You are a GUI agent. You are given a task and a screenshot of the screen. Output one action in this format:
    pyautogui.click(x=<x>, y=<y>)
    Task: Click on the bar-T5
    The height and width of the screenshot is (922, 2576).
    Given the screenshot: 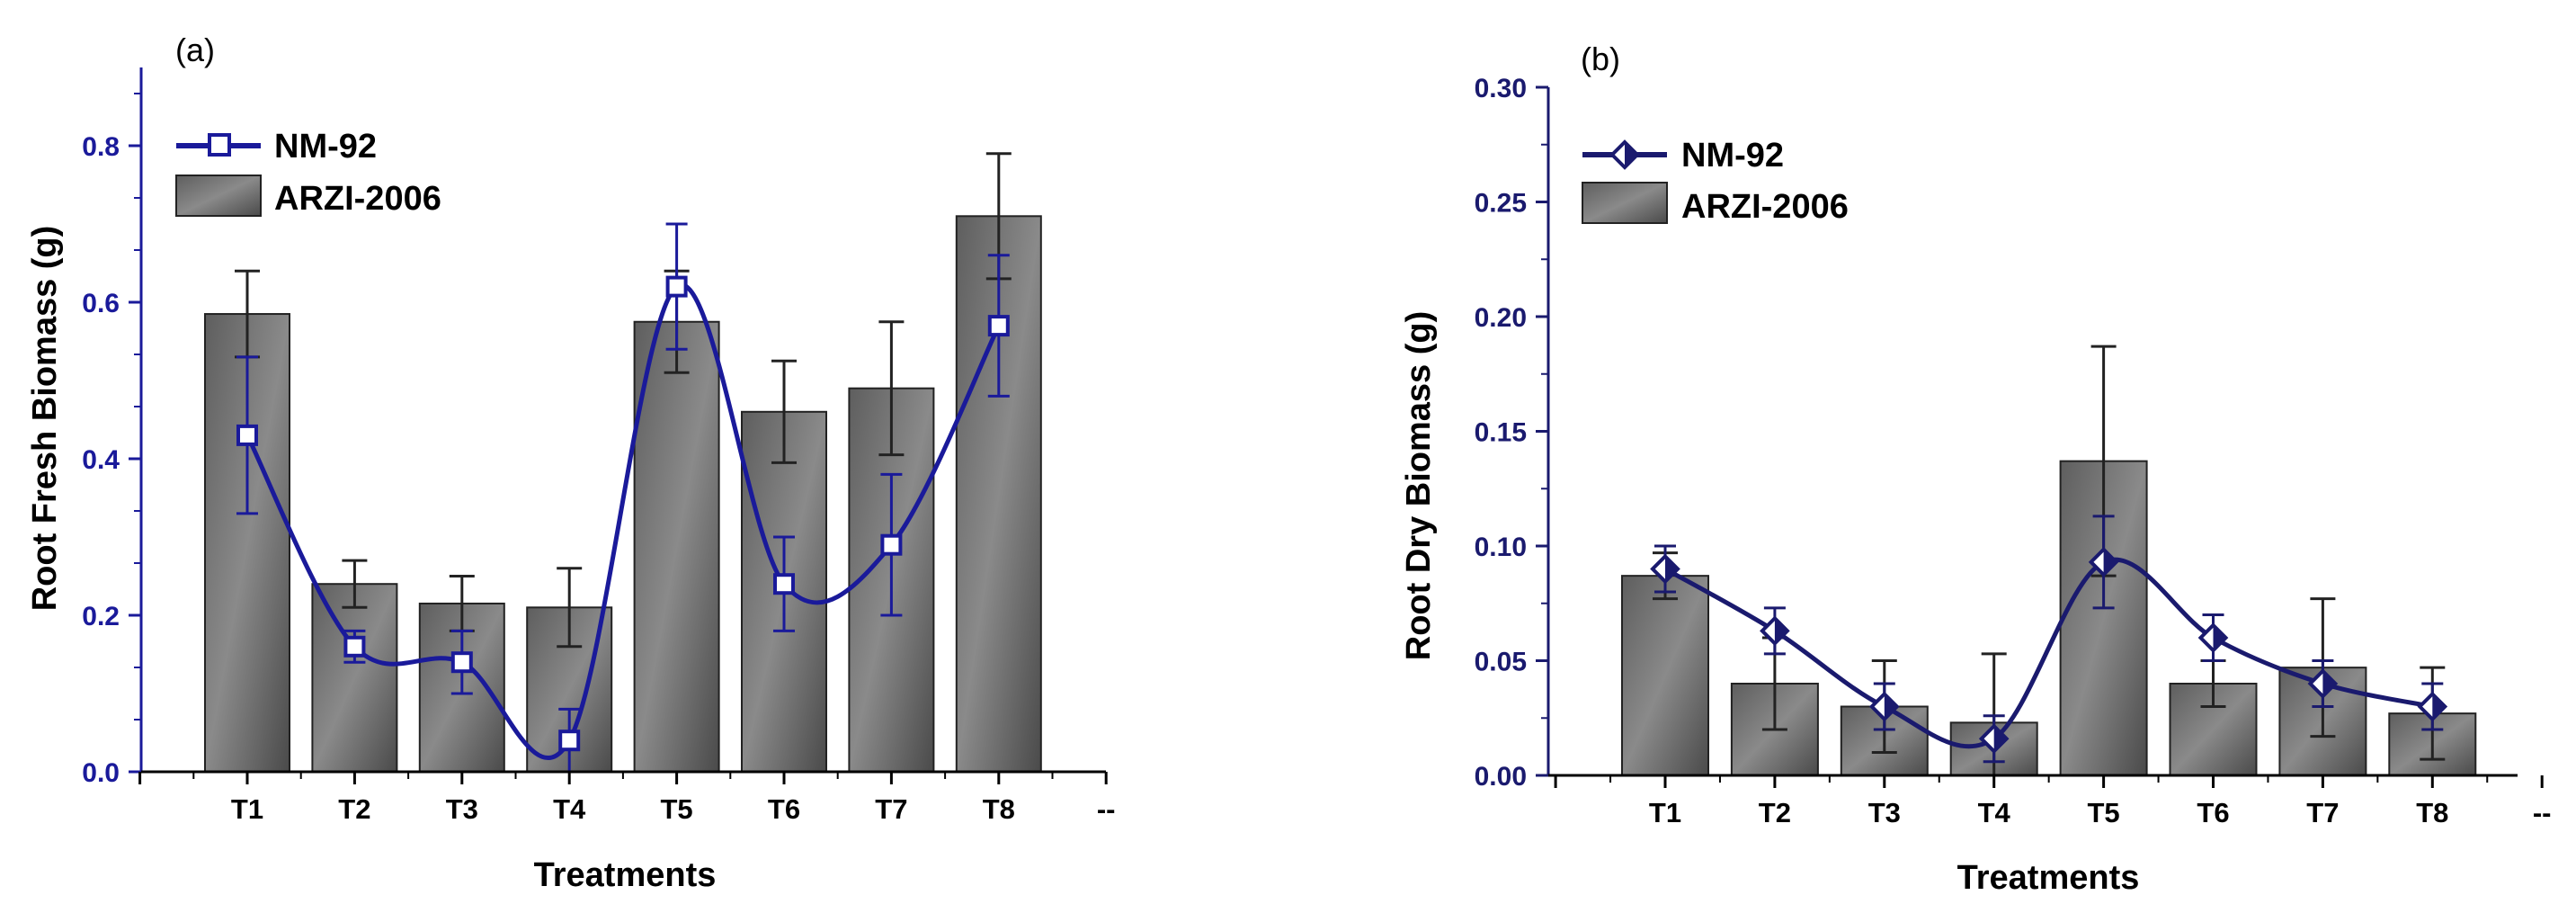 What is the action you would take?
    pyautogui.click(x=677, y=547)
    